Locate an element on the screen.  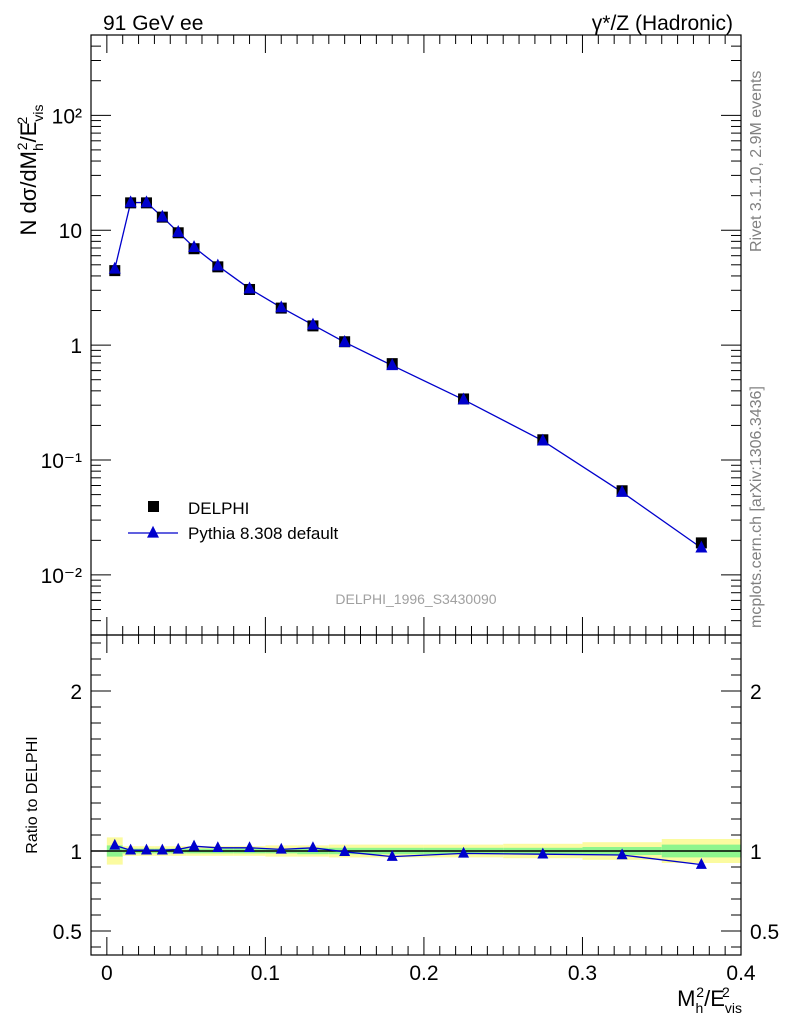
y-tick-label: 10⁻¹ is located at coordinates (61, 461).